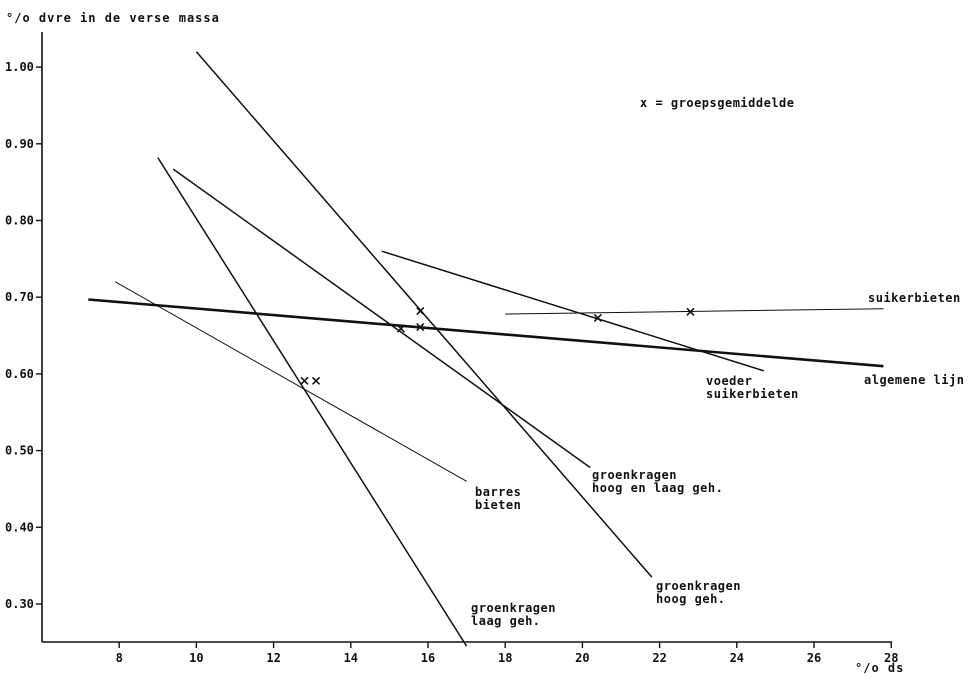 The width and height of the screenshot is (980, 679). Describe the element at coordinates (19, 527) in the screenshot. I see `y-tick-label: 0.40` at that location.